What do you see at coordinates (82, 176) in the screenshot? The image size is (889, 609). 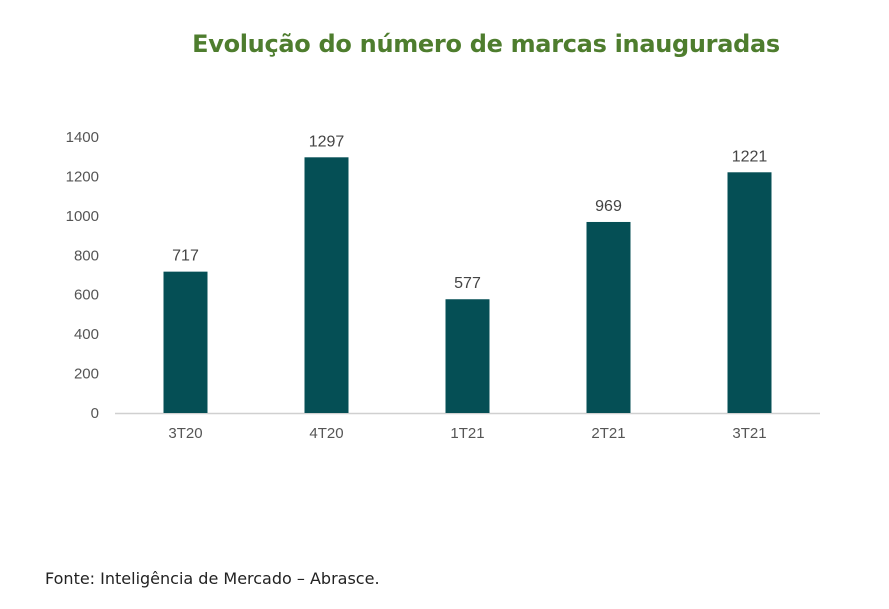 I see `y-tick-label: 1200` at bounding box center [82, 176].